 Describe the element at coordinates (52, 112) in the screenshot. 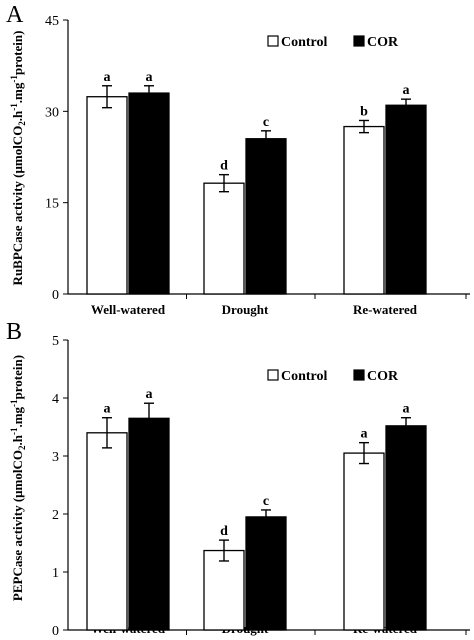

I see `y-tick-label: 30` at that location.